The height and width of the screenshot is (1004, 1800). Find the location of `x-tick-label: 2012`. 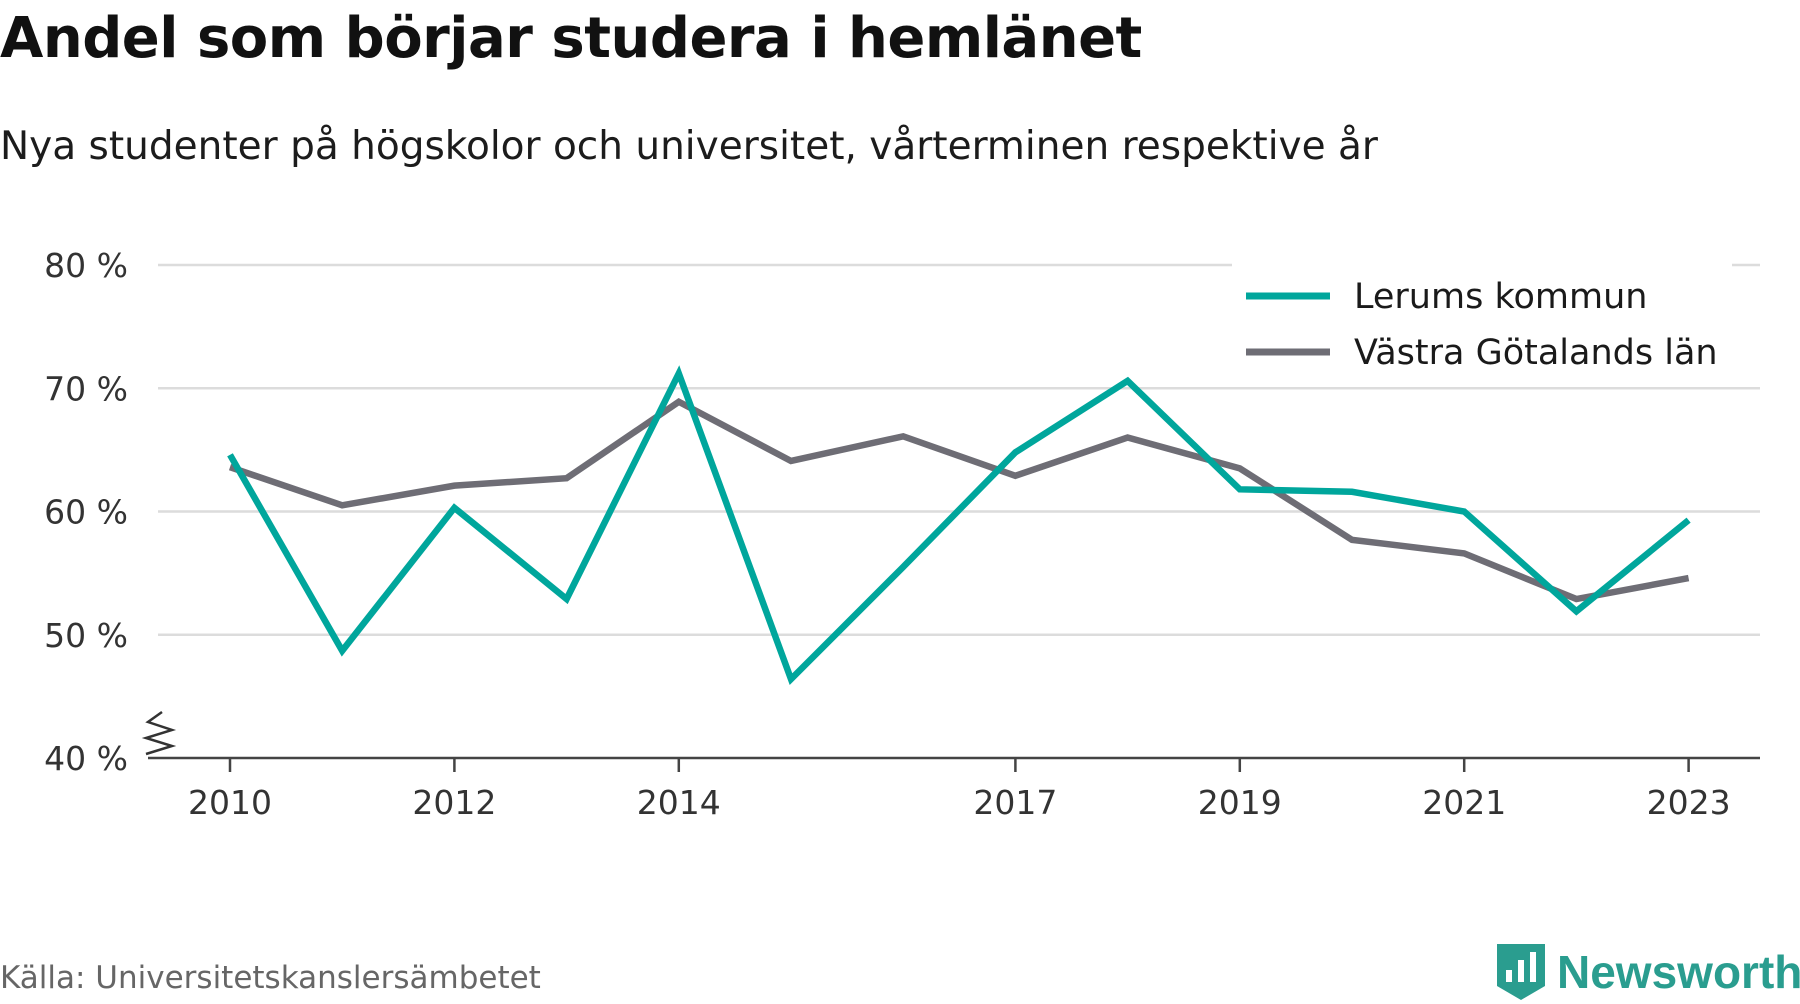

x-tick-label: 2012 is located at coordinates (454, 802).